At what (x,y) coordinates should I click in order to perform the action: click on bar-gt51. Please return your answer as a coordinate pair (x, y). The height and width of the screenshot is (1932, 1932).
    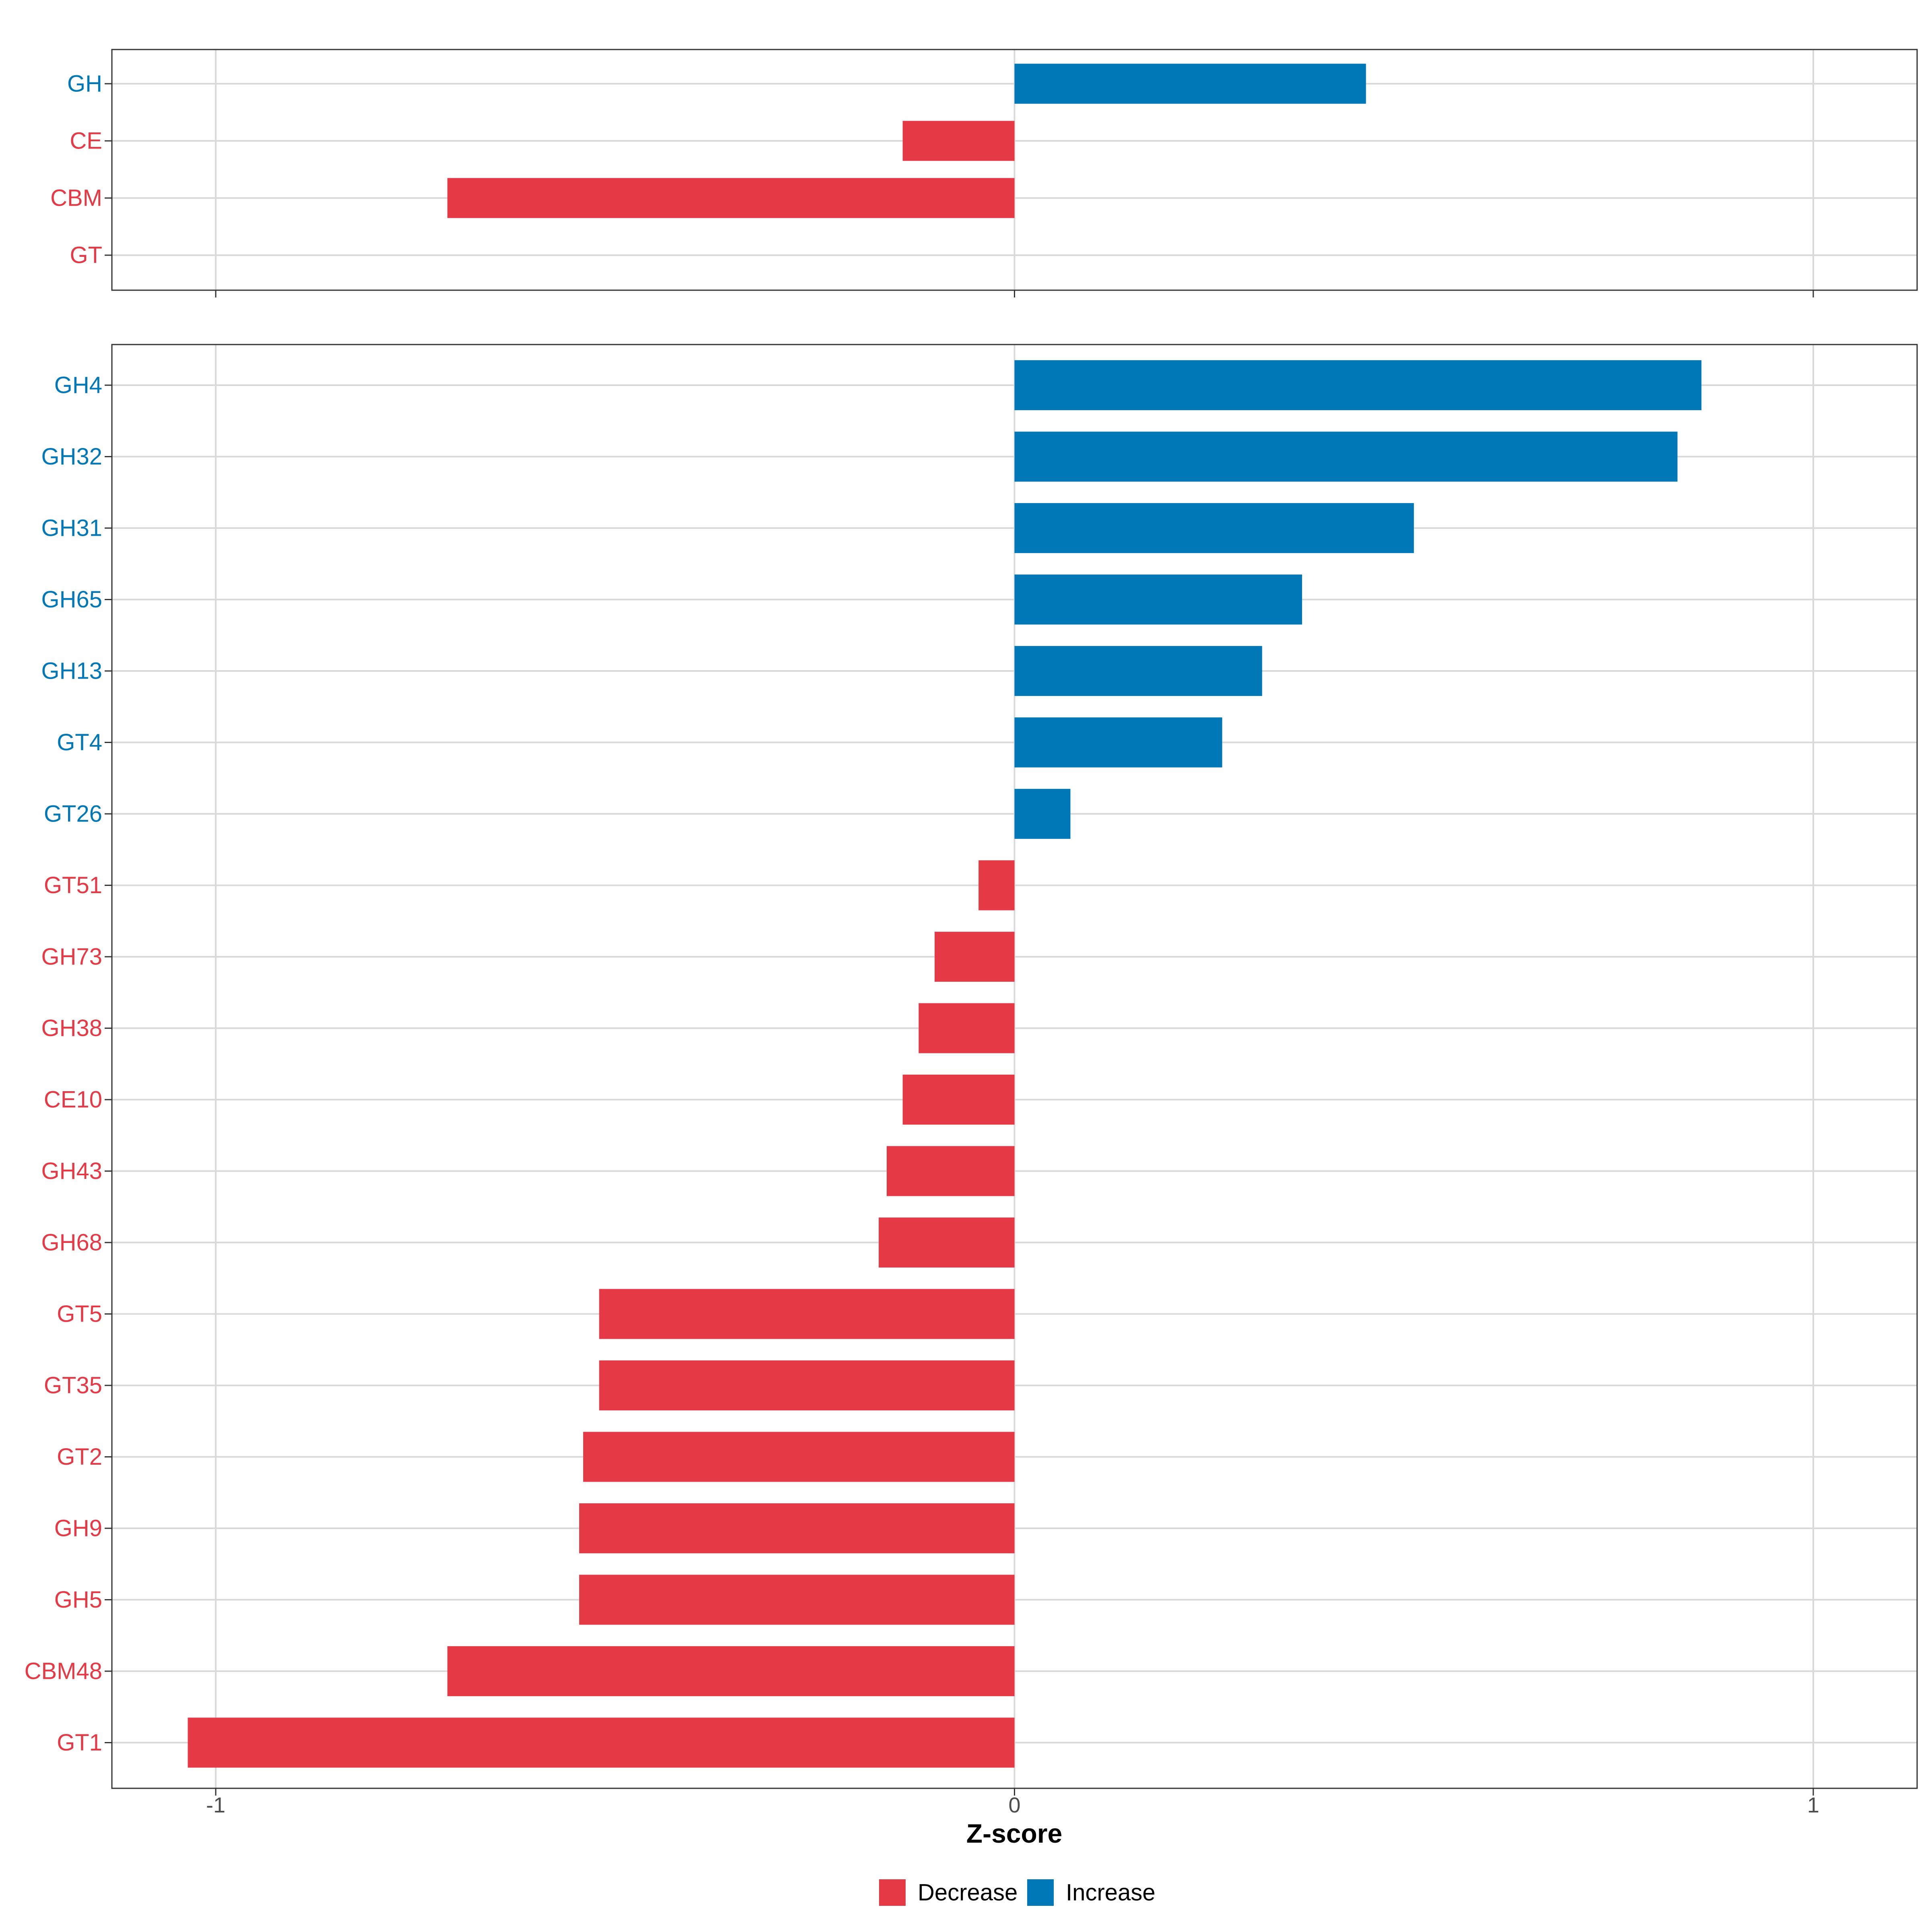
    Looking at the image, I should click on (996, 885).